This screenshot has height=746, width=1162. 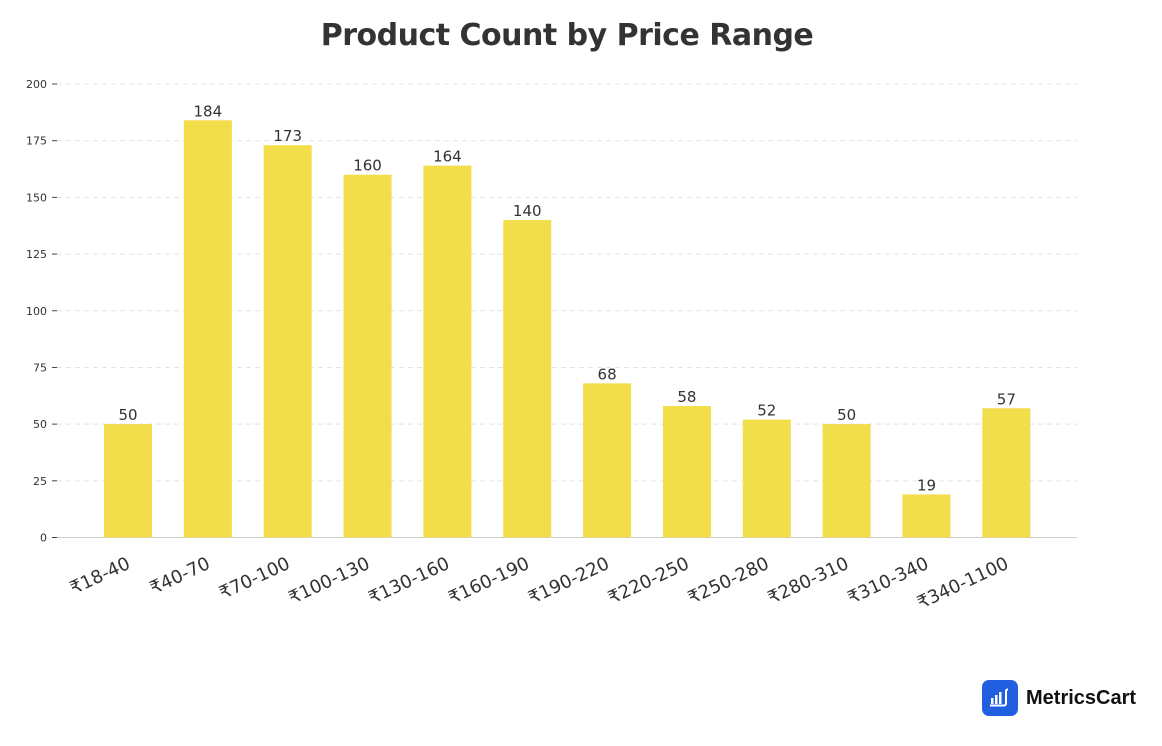 What do you see at coordinates (1006, 399) in the screenshot?
I see `bar-value-label: 57` at bounding box center [1006, 399].